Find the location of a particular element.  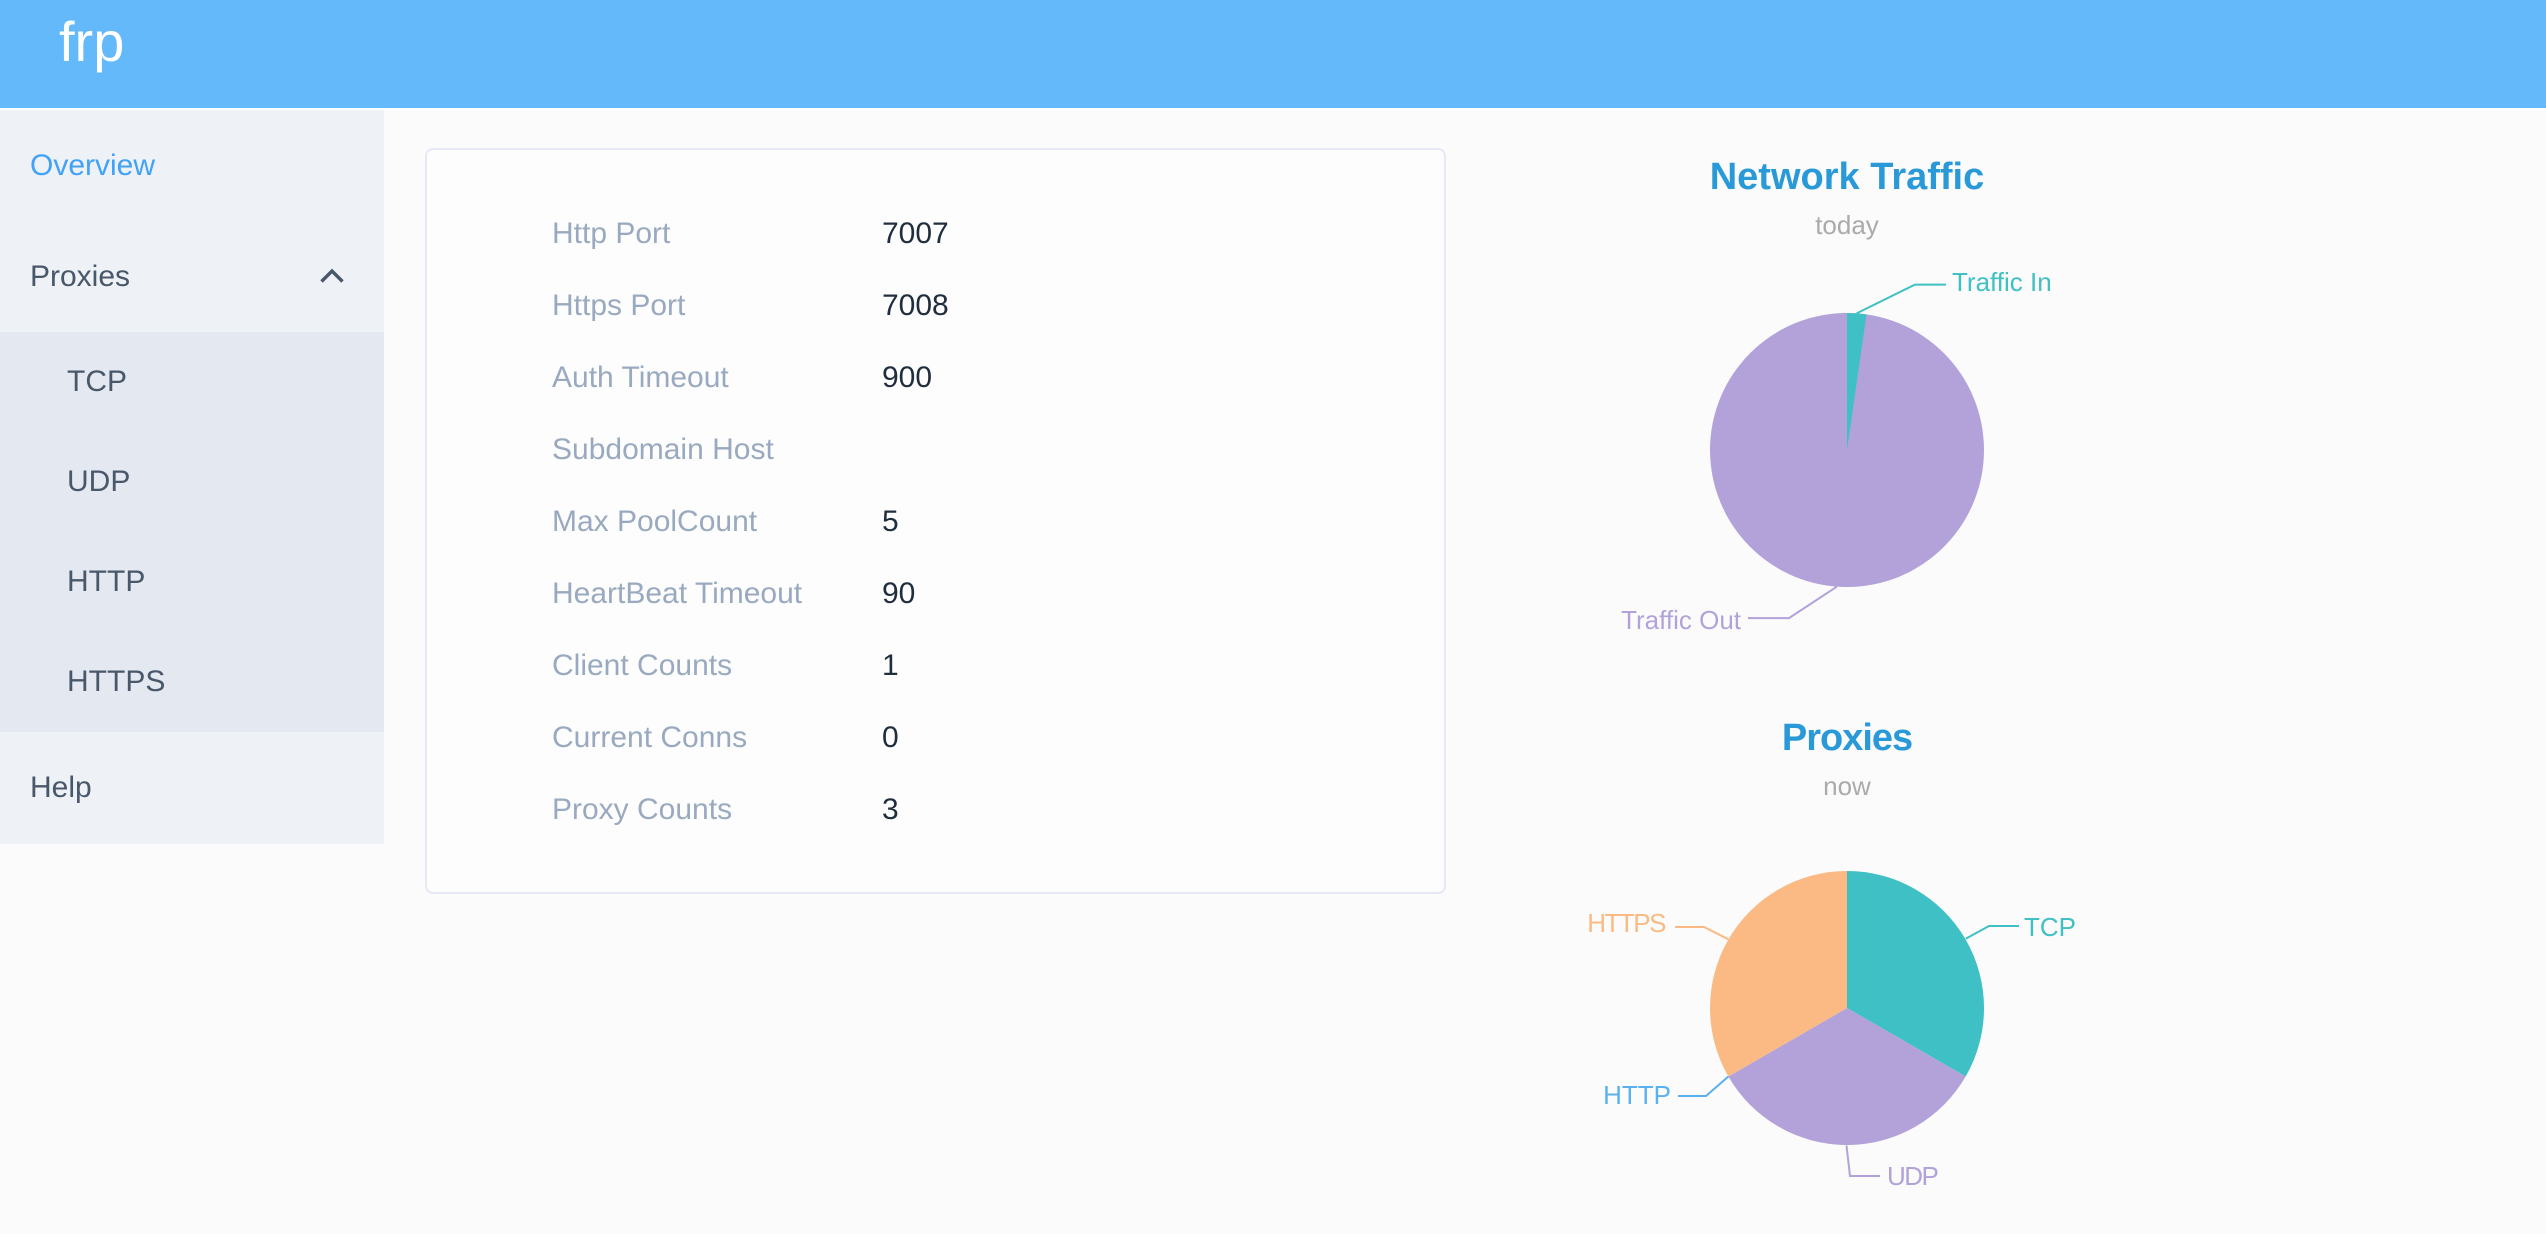

svg-text: Traffic In is located at coordinates (2002, 282).